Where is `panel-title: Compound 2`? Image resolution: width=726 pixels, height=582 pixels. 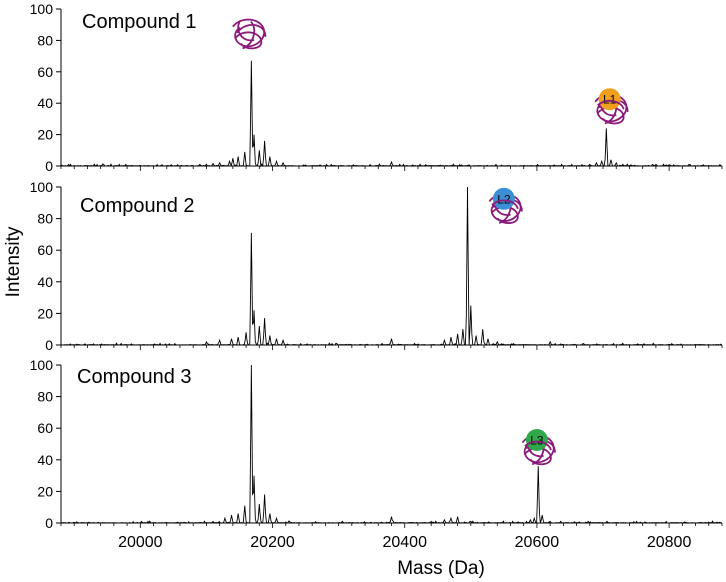
panel-title: Compound 2 is located at coordinates (137, 206).